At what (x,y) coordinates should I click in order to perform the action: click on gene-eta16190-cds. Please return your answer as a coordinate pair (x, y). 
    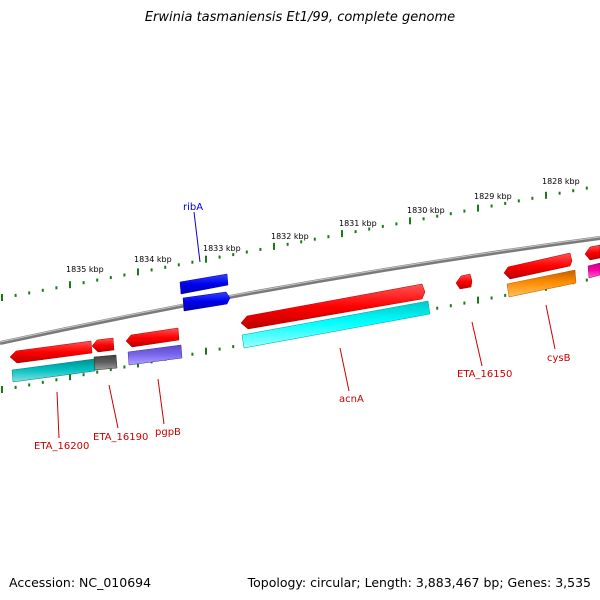
    Looking at the image, I should click on (105, 362).